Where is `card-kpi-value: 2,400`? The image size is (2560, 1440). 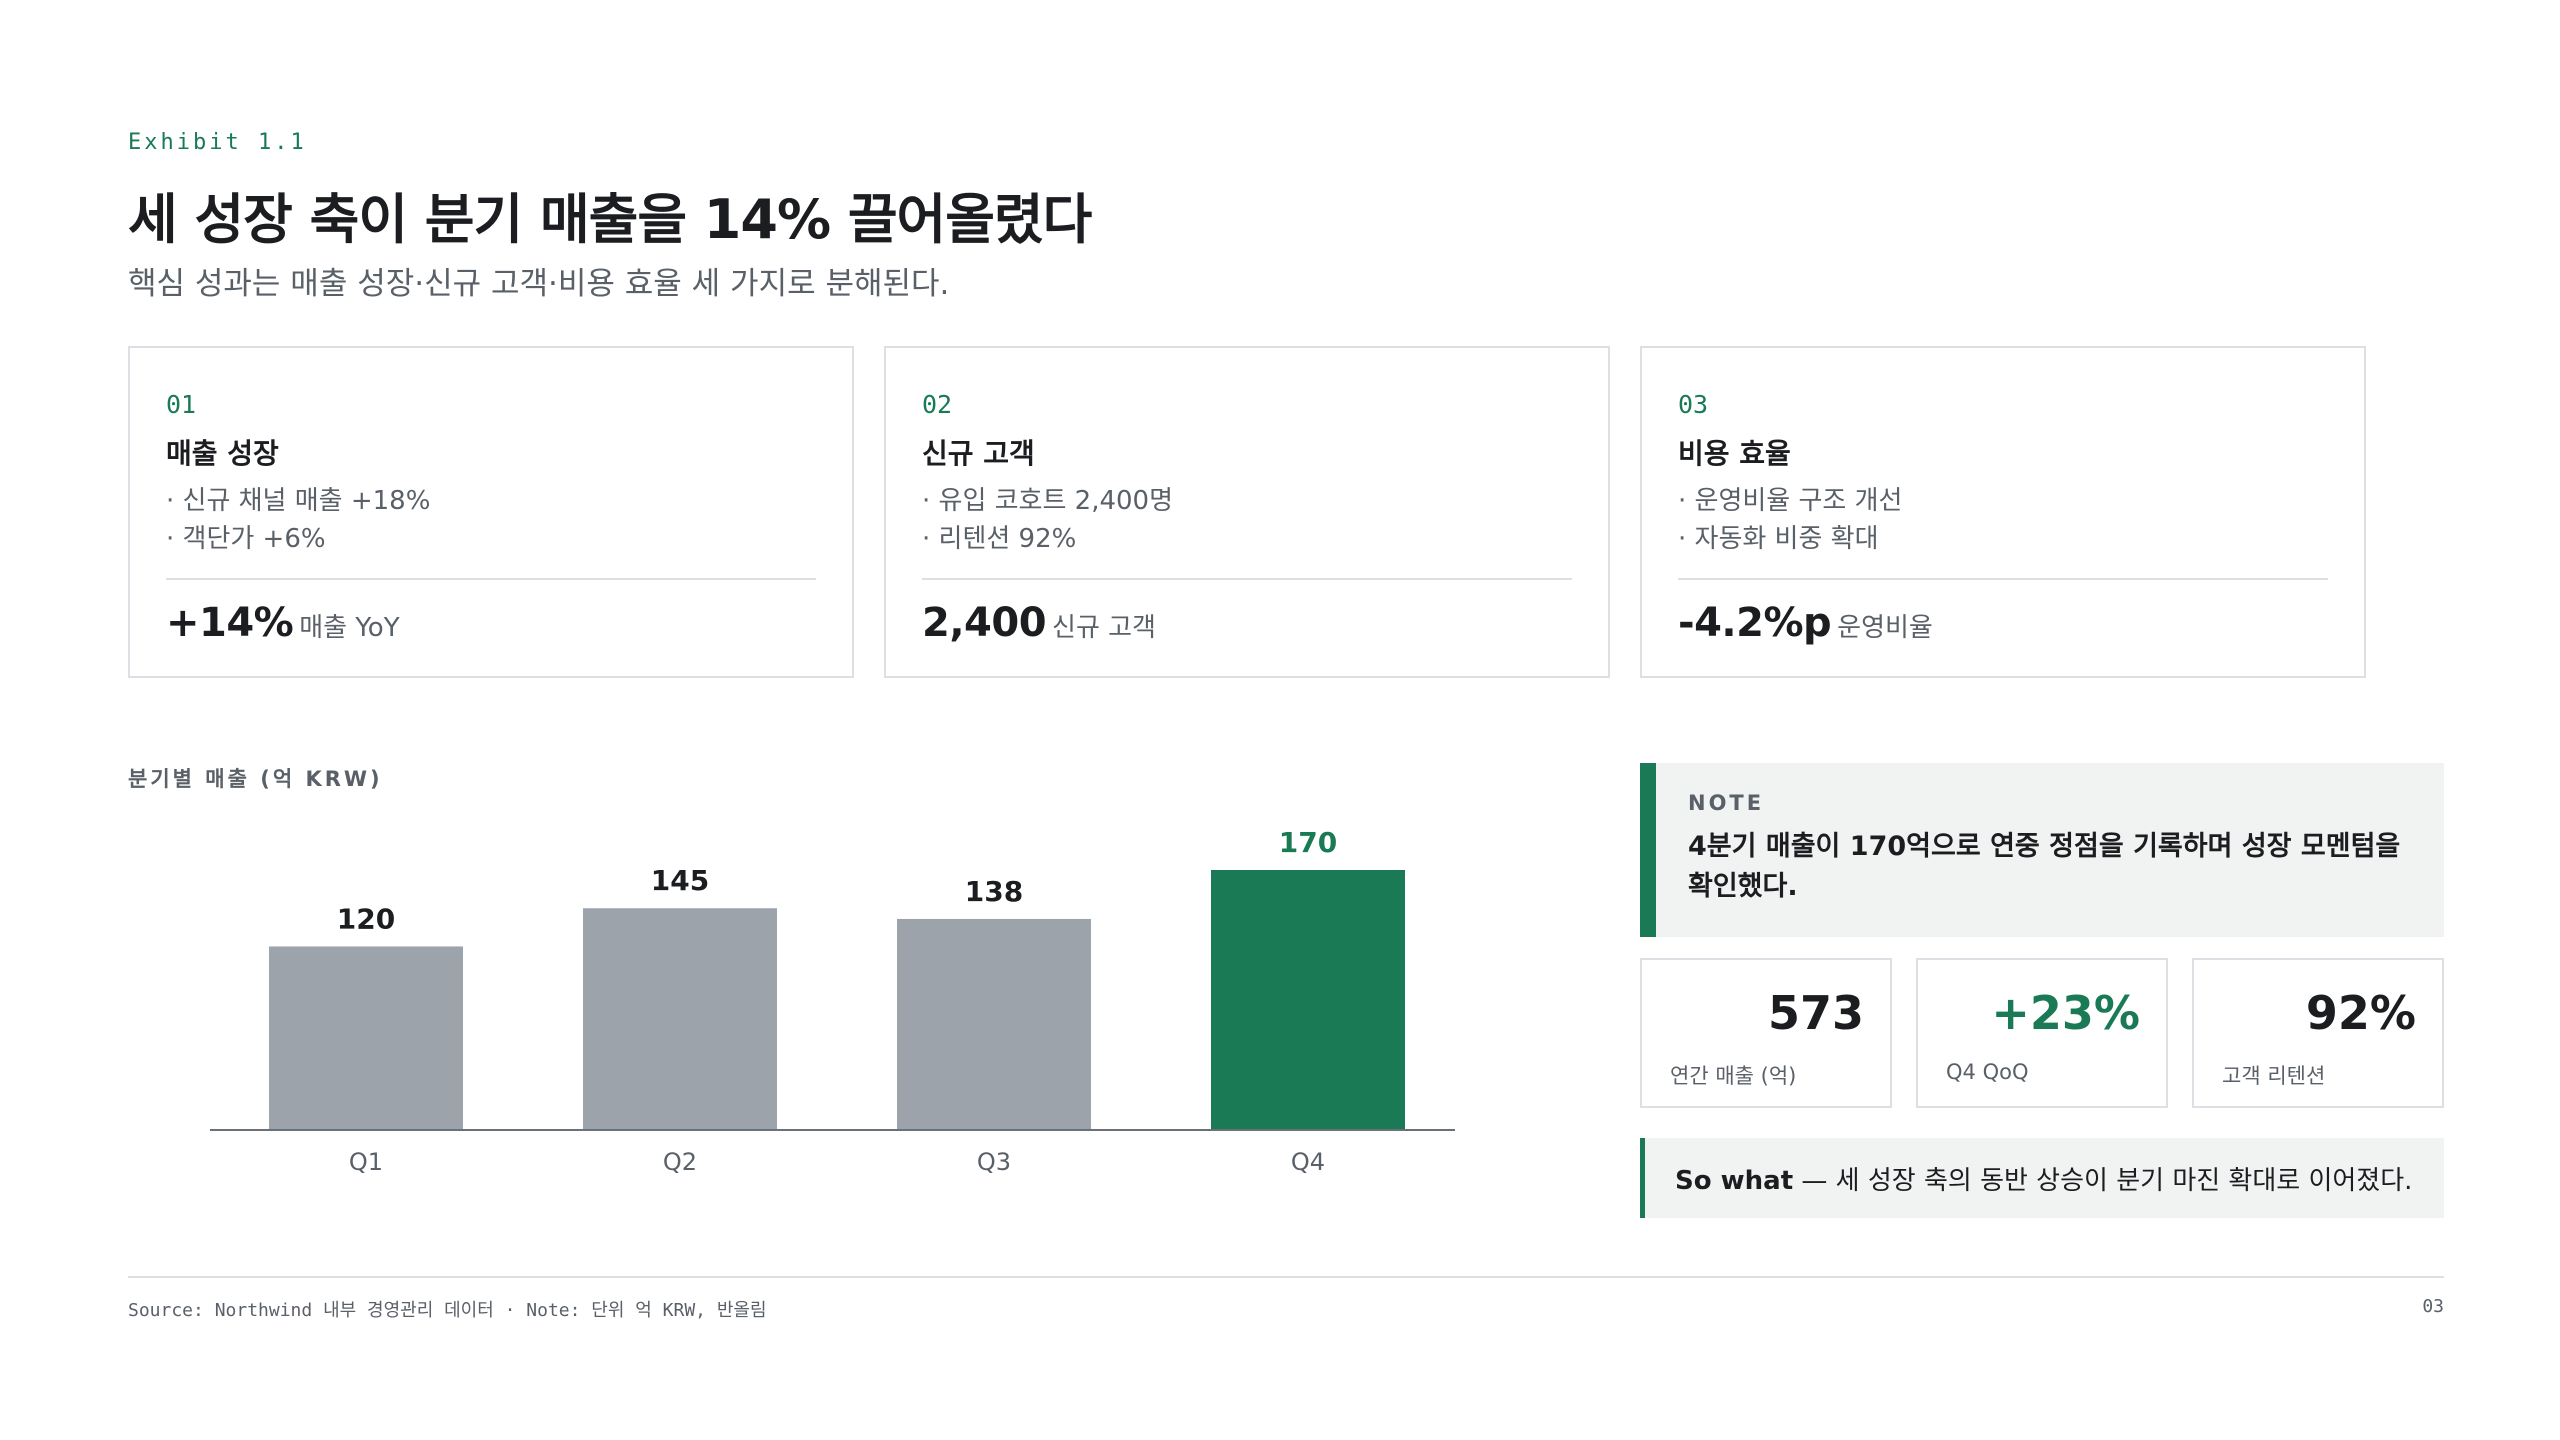 card-kpi-value: 2,400 is located at coordinates (984, 623).